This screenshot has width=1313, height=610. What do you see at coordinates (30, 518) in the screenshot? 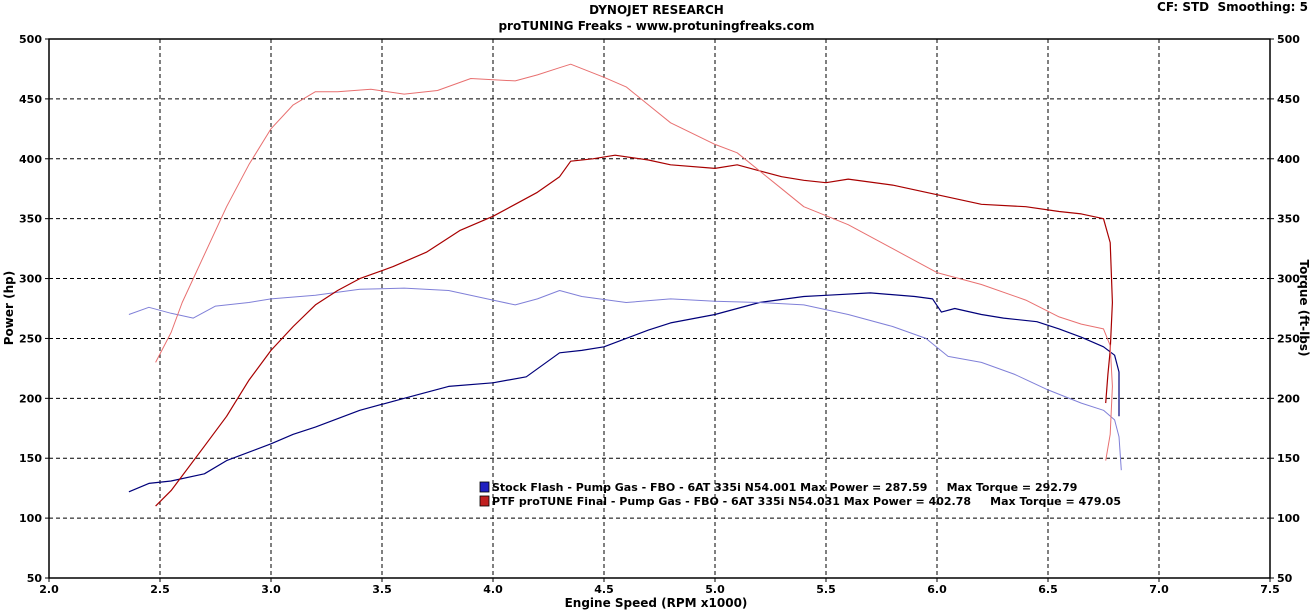
I see `left-tick-label: 100` at bounding box center [30, 518].